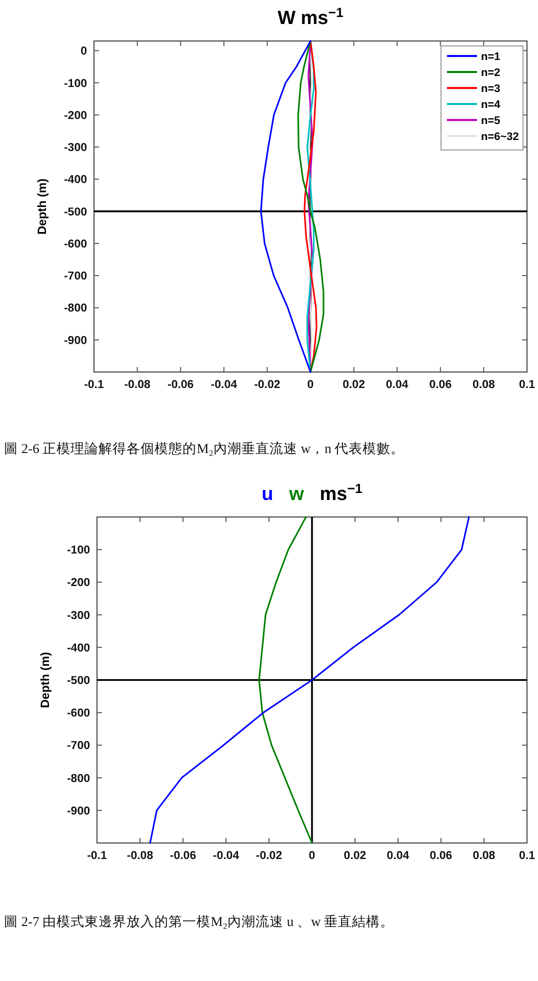 The image size is (538, 981). Describe the element at coordinates (491, 105) in the screenshot. I see `legend-label: n=4` at that location.